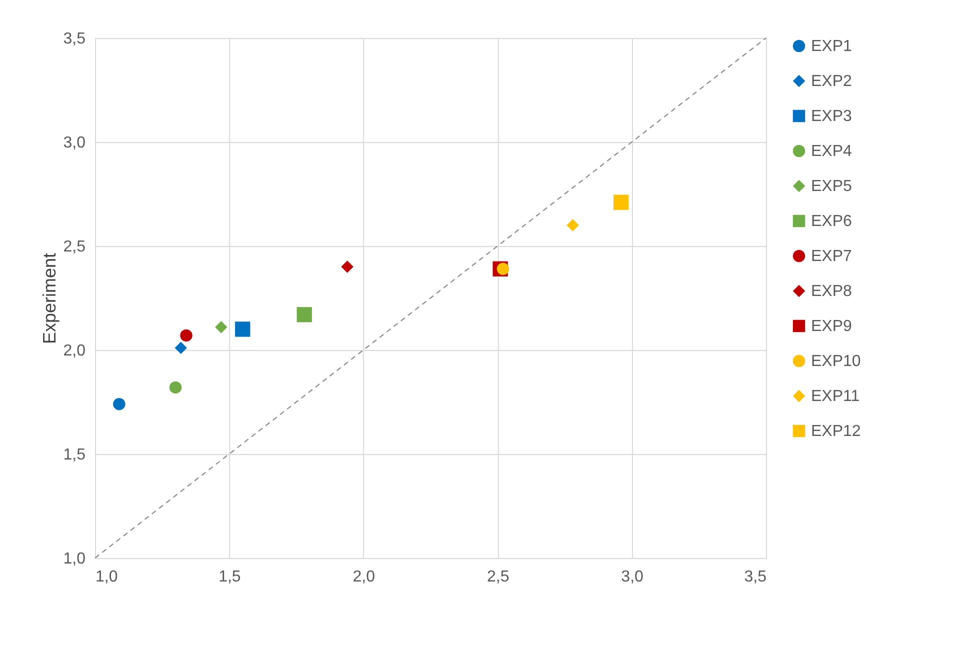 The width and height of the screenshot is (957, 671). Describe the element at coordinates (74, 247) in the screenshot. I see `y-tick-label: 2,5` at that location.